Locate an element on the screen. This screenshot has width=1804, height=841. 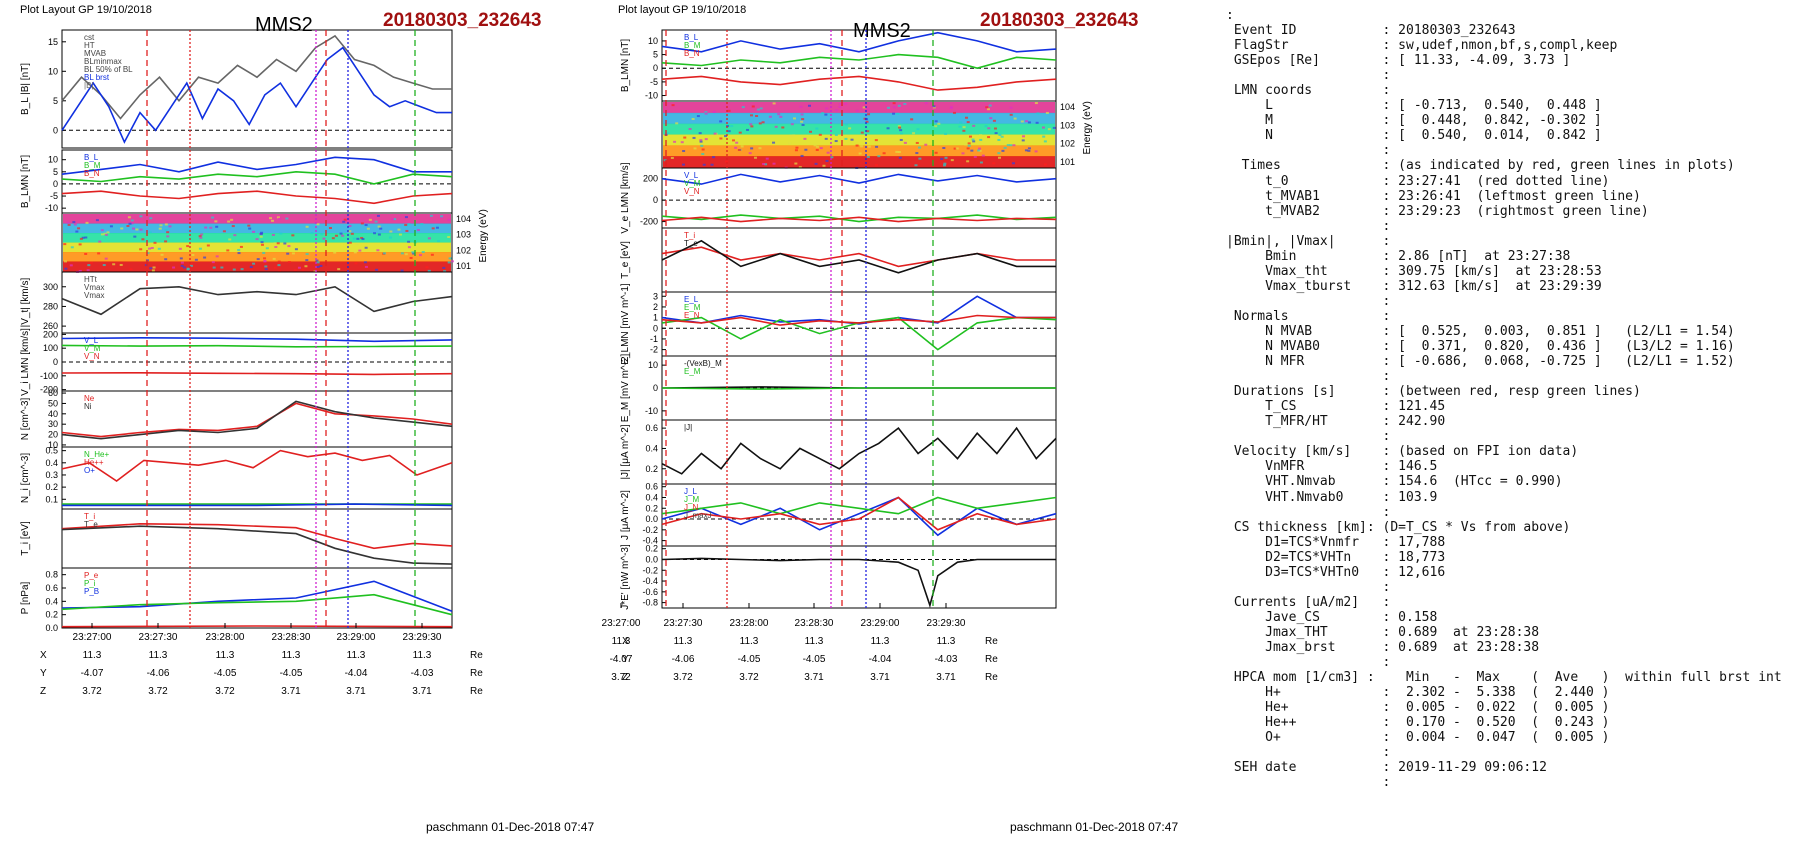
position-value: 11.3 is located at coordinates (621, 641).